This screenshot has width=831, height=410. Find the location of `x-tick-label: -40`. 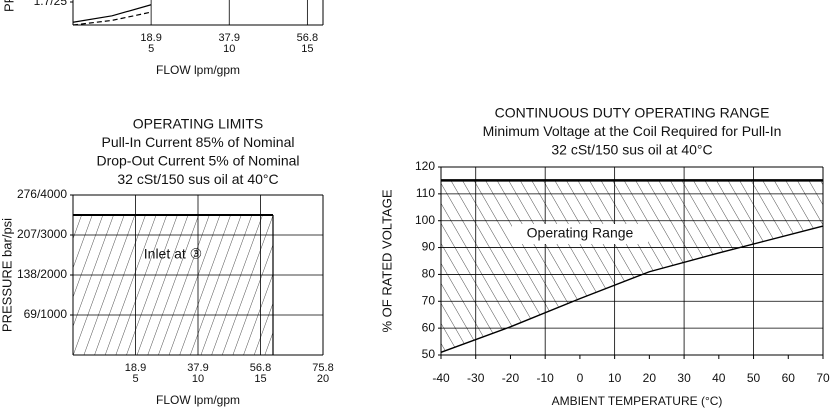

x-tick-label: -40 is located at coordinates (441, 378).